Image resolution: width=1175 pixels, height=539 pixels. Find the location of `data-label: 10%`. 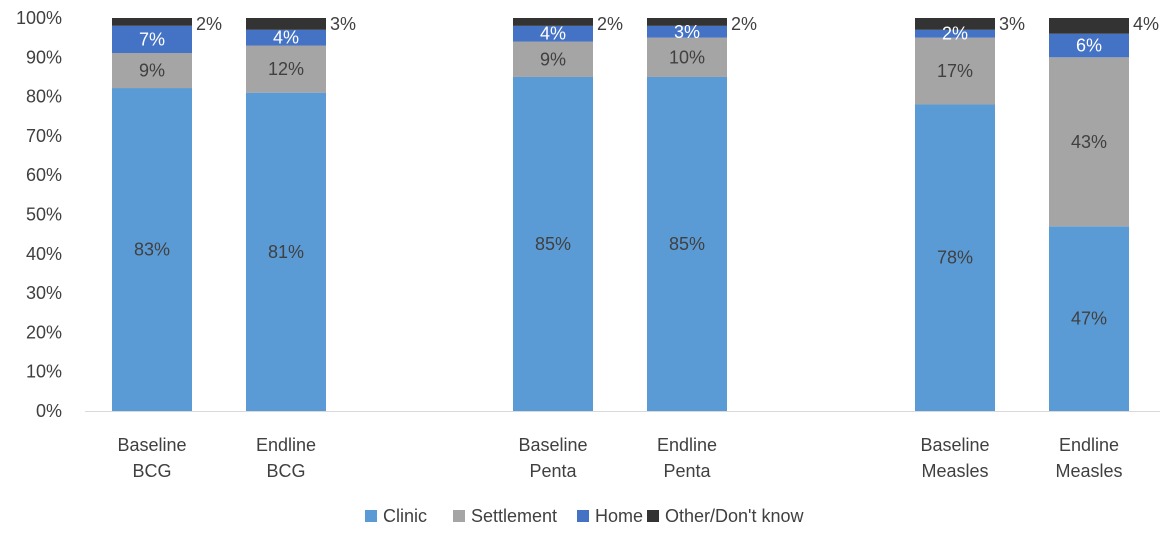

data-label: 10% is located at coordinates (687, 57).